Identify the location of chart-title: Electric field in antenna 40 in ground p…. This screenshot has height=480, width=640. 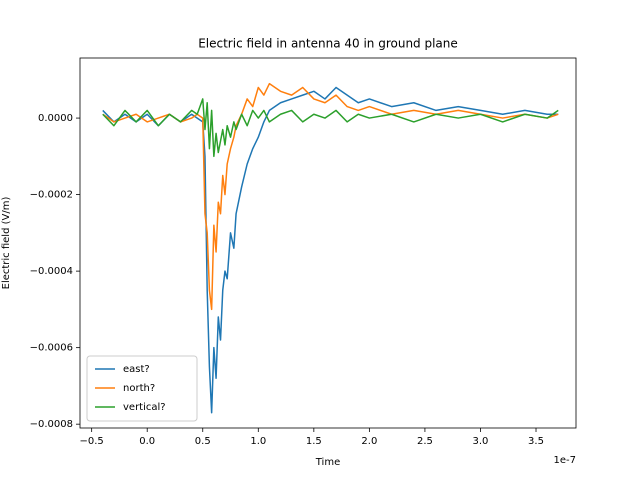
(328, 44).